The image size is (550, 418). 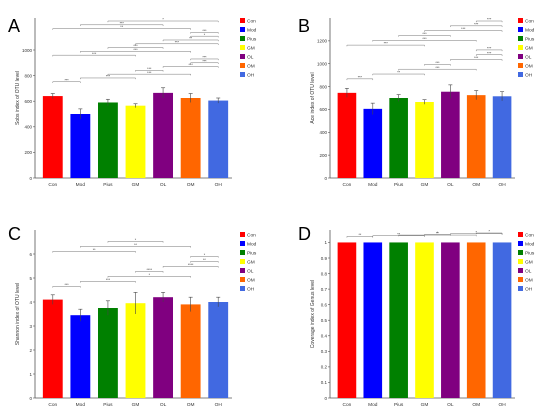 What do you see at coordinates (324, 351) in the screenshot?
I see `y-tick-label: 0.3` at bounding box center [324, 351].